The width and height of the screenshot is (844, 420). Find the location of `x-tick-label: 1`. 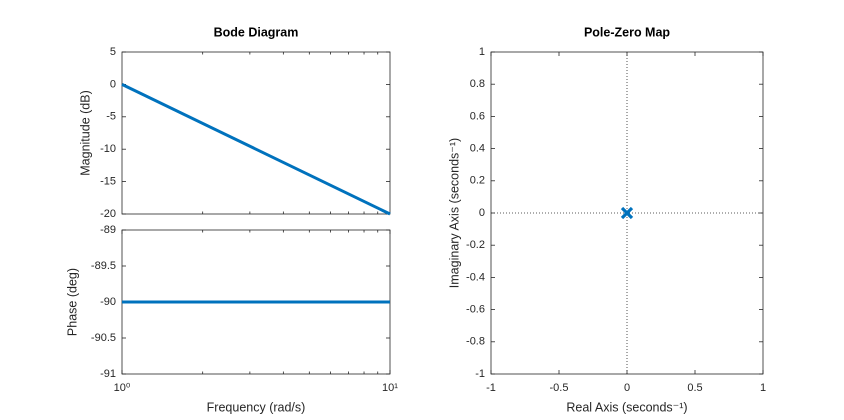

x-tick-label: 1 is located at coordinates (763, 388).